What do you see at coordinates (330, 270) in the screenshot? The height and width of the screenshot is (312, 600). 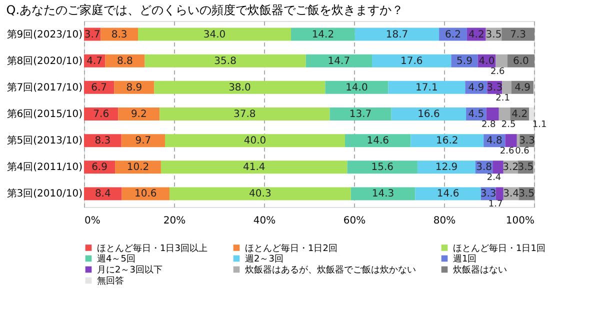 I see `legend-label: 炊飯器はあるが、炊飯器でご飯は炊かない` at bounding box center [330, 270].